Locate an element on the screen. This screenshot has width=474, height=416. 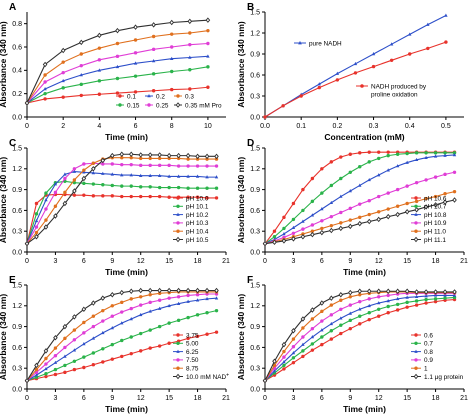
legend-item: 1 is located at coordinates (419, 369).